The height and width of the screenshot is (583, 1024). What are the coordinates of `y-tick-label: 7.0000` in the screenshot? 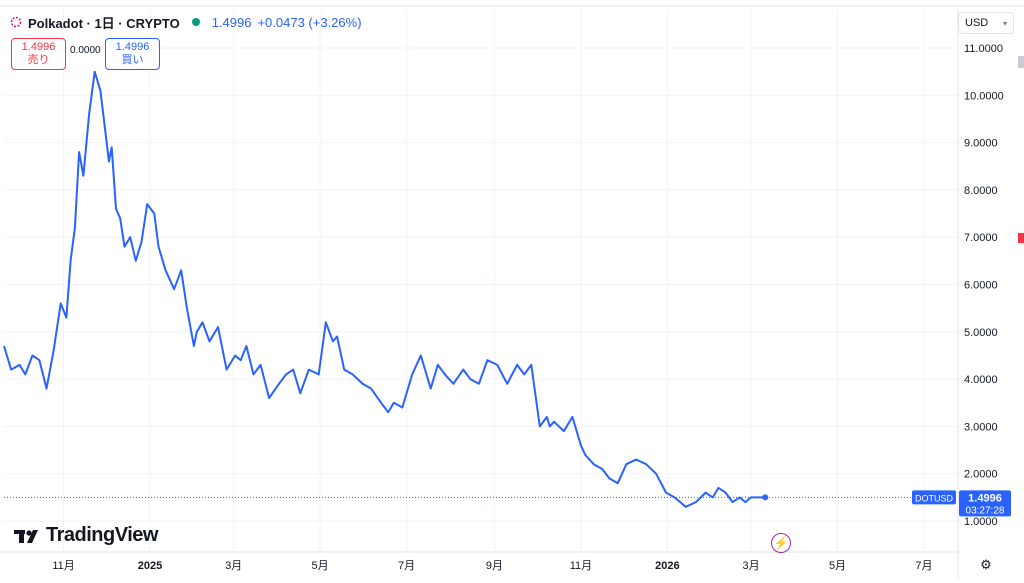 It's located at (981, 238).